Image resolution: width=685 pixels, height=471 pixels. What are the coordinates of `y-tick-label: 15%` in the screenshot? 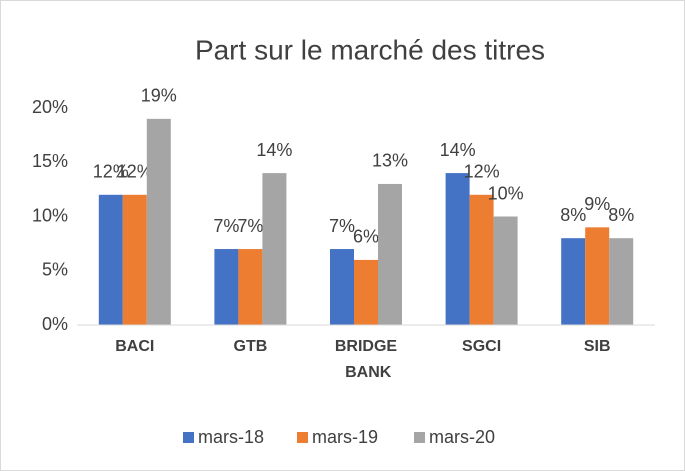 It's located at (50, 161).